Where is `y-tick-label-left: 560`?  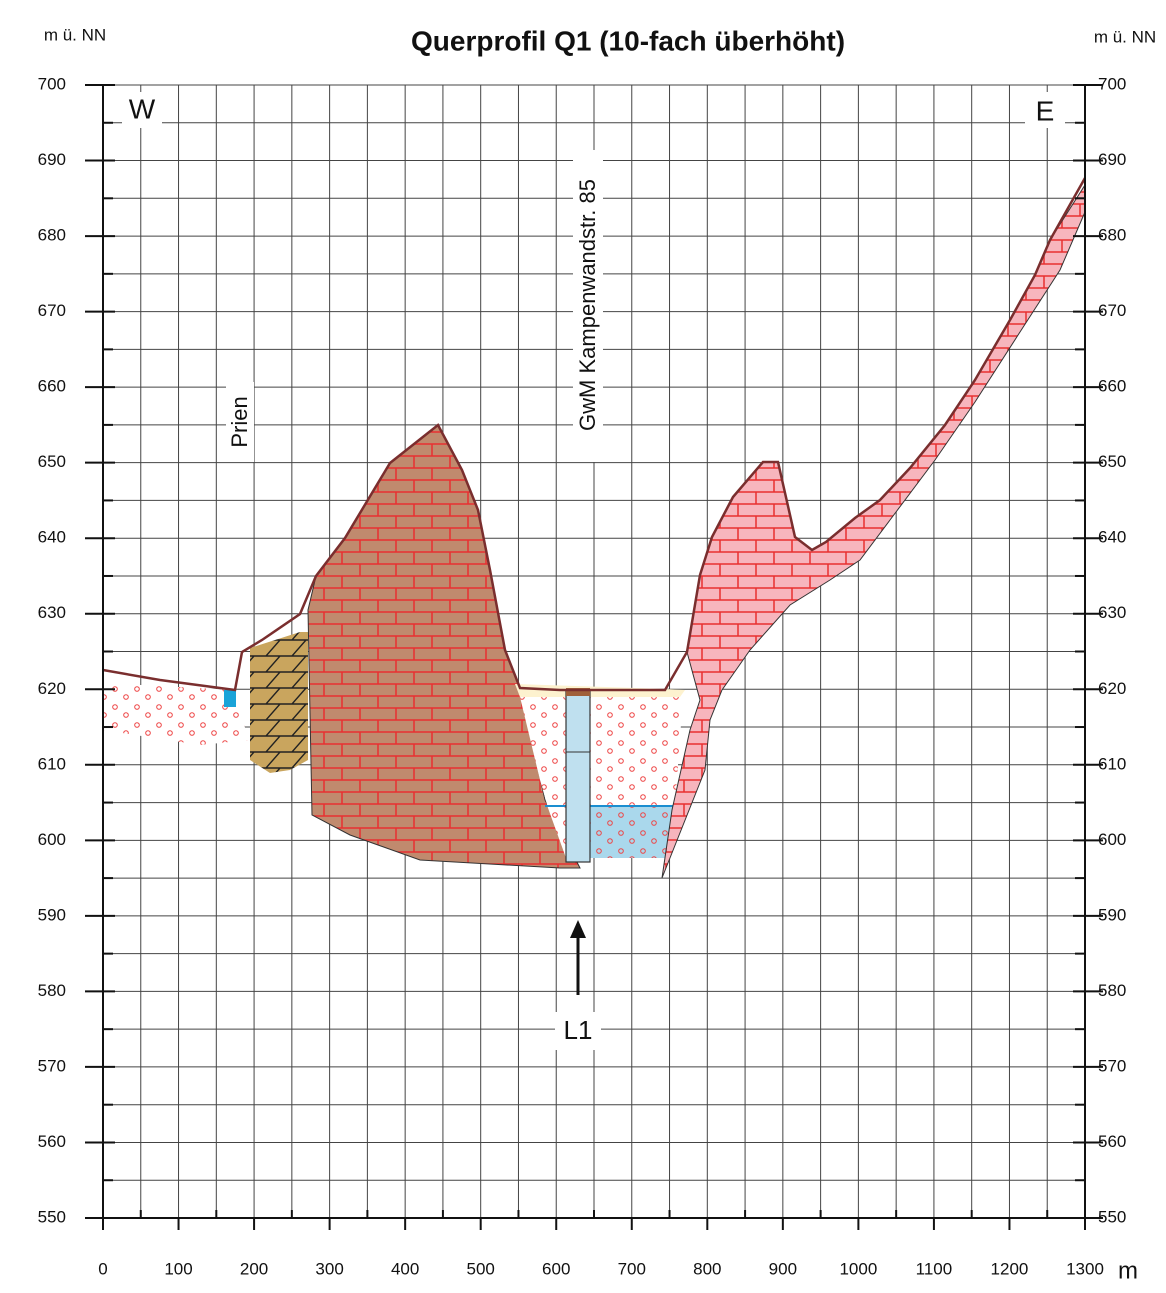
y-tick-label-left: 560 is located at coordinates (52, 1141).